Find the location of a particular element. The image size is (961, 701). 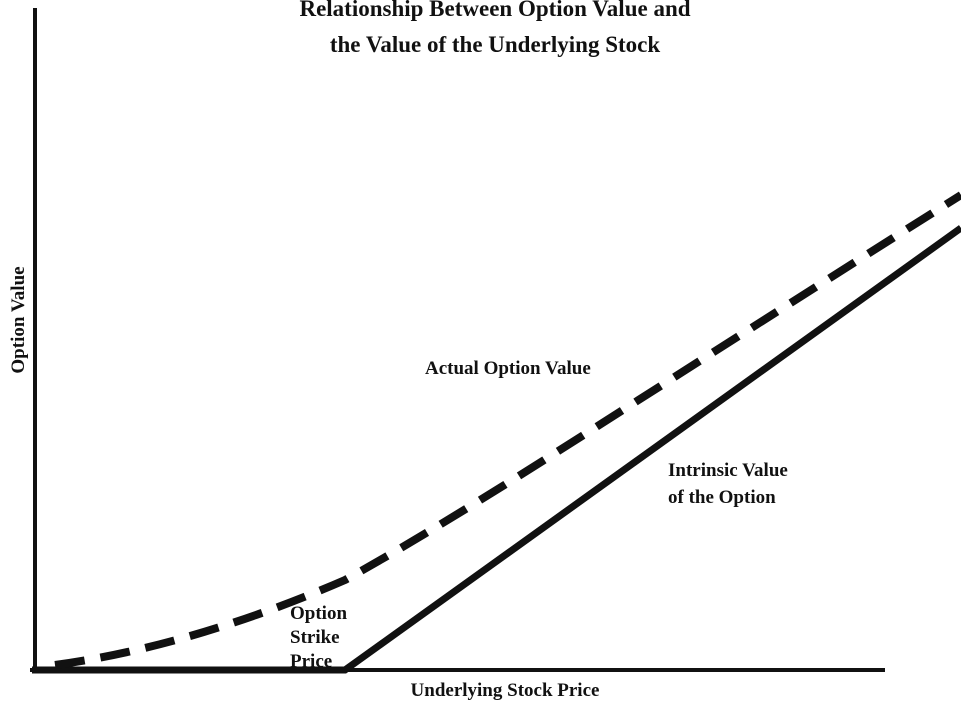

title-line: Relationship Between Option Value and is located at coordinates (494, 10).